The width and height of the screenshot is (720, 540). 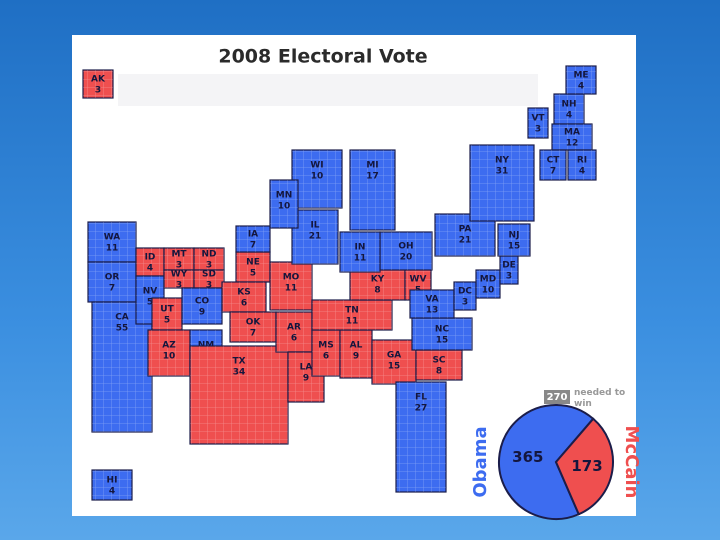 I want to click on state-abbr: SC, so click(x=438, y=361).